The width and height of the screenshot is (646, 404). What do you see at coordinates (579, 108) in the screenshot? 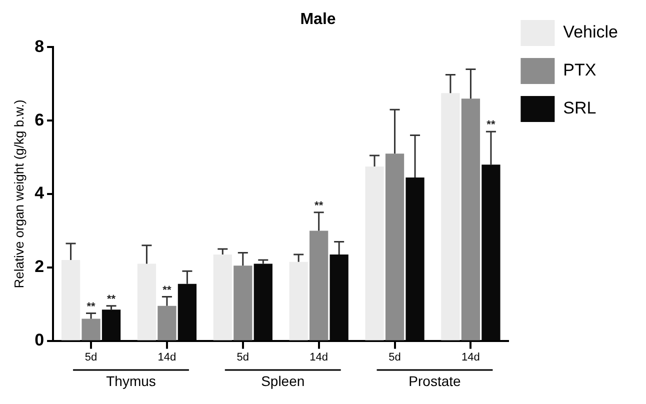
I see `legend-label: SRL` at bounding box center [579, 108].